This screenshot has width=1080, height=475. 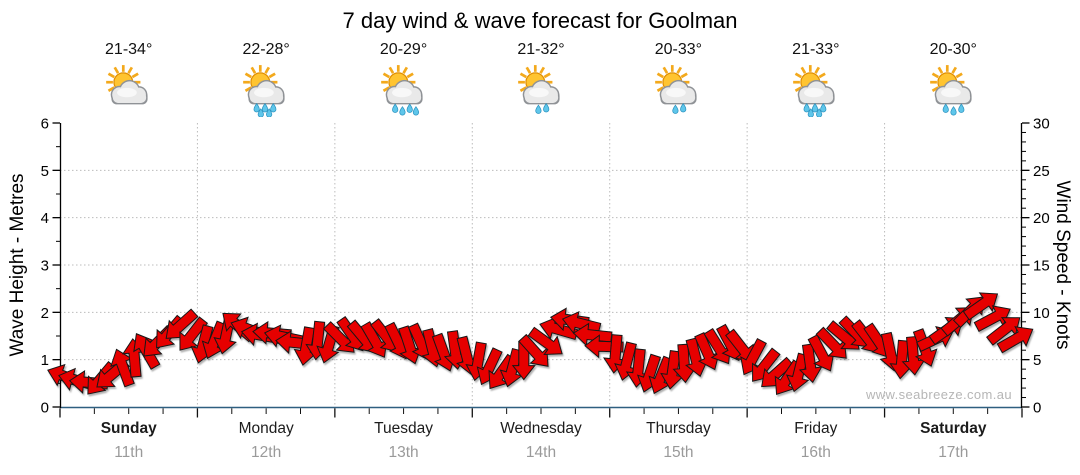 What do you see at coordinates (1041, 266) in the screenshot?
I see `right-axis-tick-label: 15` at bounding box center [1041, 266].